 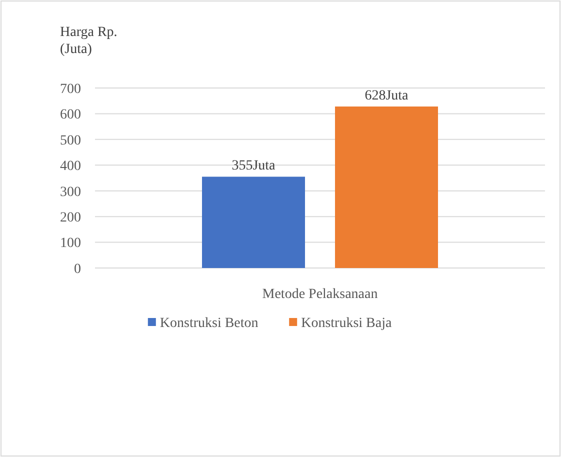 What do you see at coordinates (70, 89) in the screenshot?
I see `y-tick-label: 700` at bounding box center [70, 89].